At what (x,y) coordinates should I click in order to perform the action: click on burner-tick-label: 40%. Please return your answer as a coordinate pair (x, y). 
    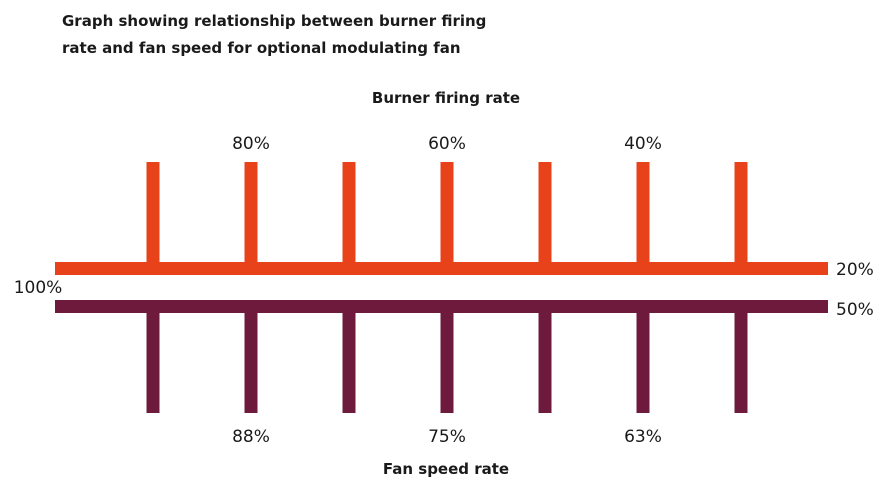
    Looking at the image, I should click on (643, 144).